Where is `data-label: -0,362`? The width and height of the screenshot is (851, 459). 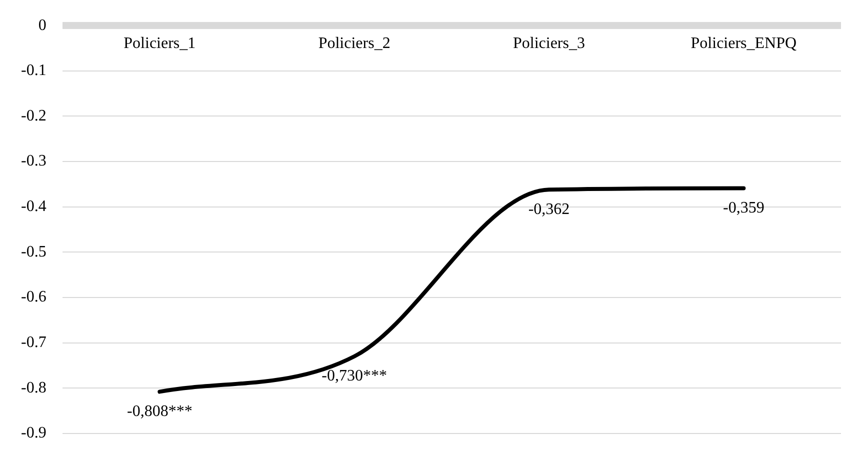 data-label: -0,362 is located at coordinates (549, 209).